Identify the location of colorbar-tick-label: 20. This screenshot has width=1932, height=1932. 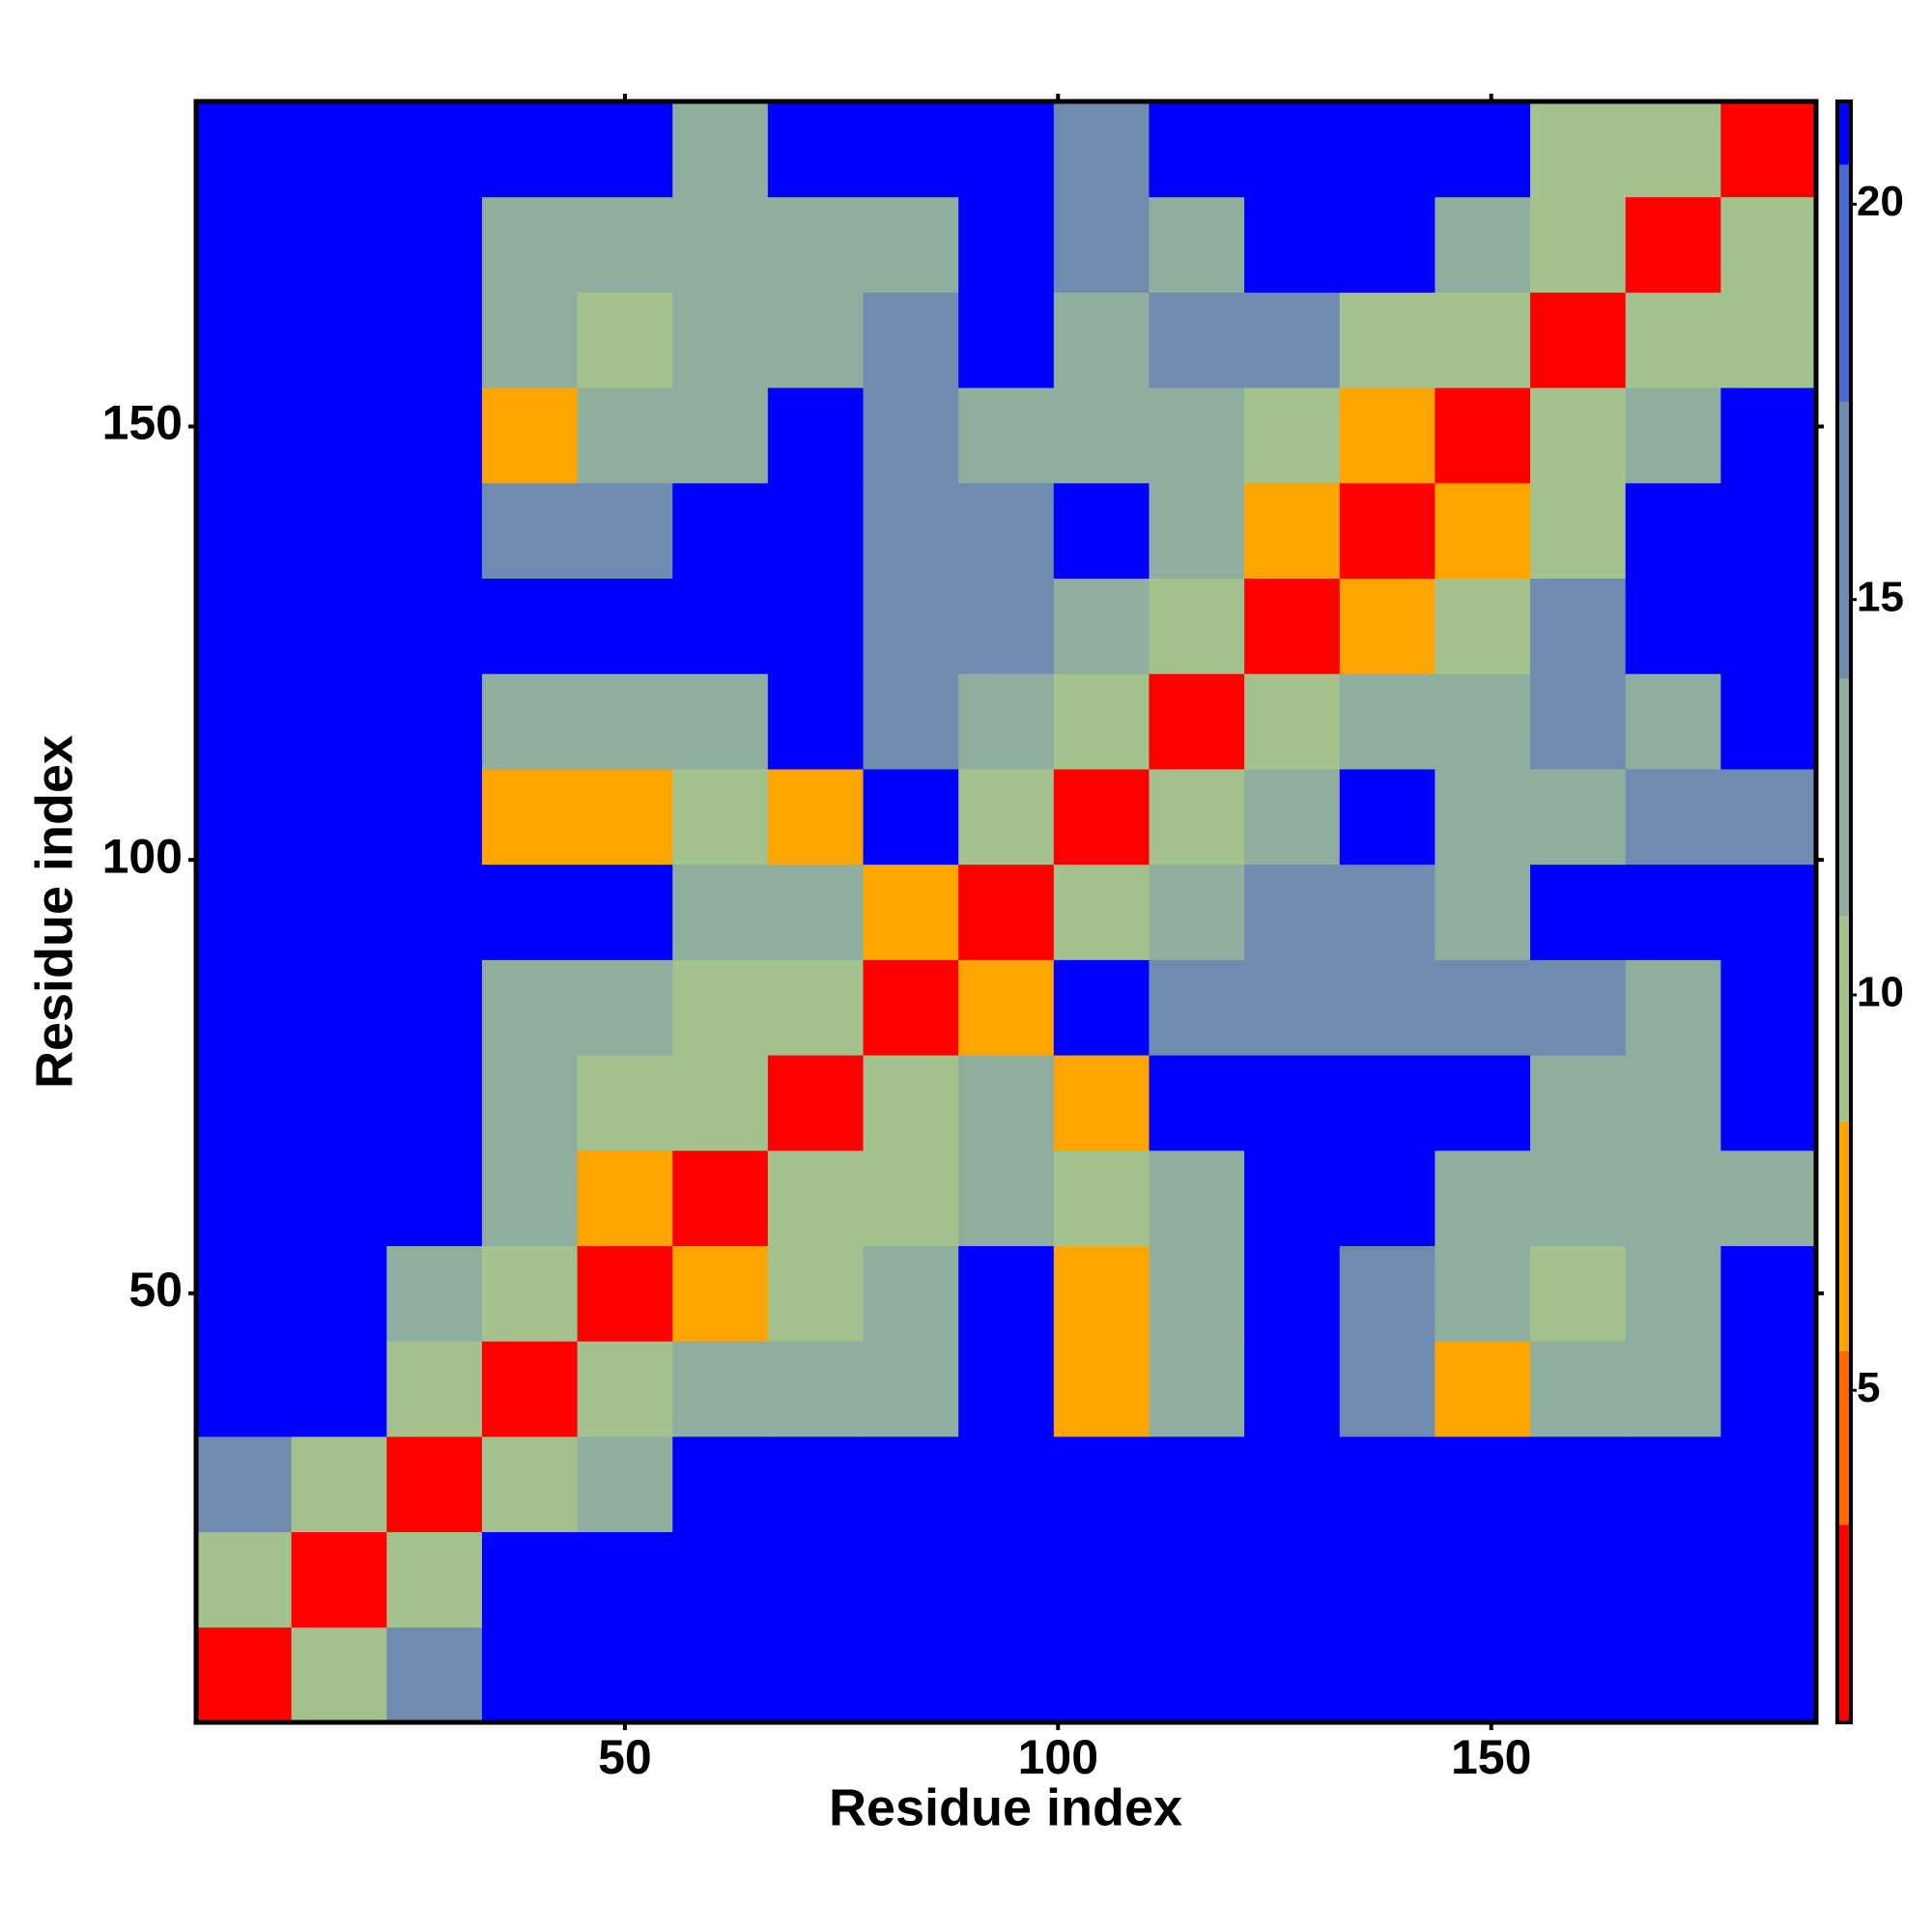
(1880, 201).